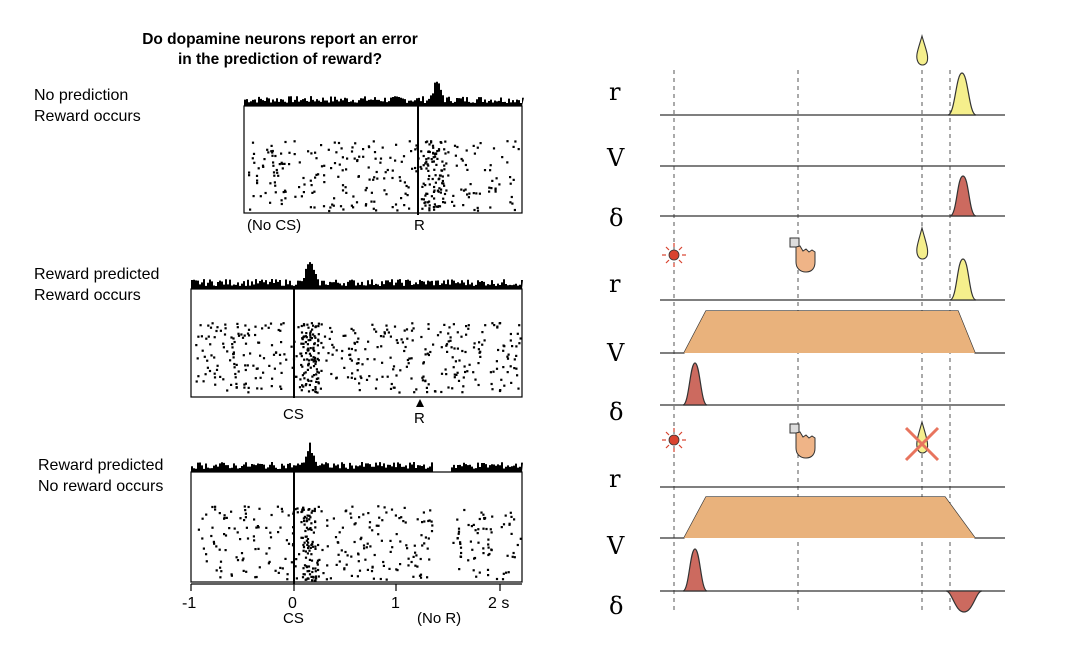 This screenshot has height=648, width=1086. What do you see at coordinates (97, 274) in the screenshot?
I see `condition-2-line-1: Reward predicted` at bounding box center [97, 274].